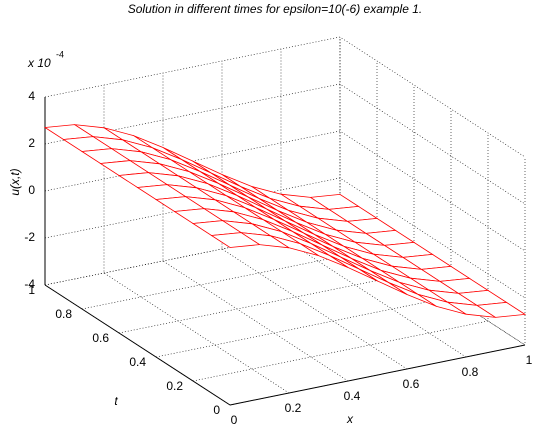 The width and height of the screenshot is (539, 430). Describe the element at coordinates (31, 143) in the screenshot. I see `z-tick-label: 2` at that location.